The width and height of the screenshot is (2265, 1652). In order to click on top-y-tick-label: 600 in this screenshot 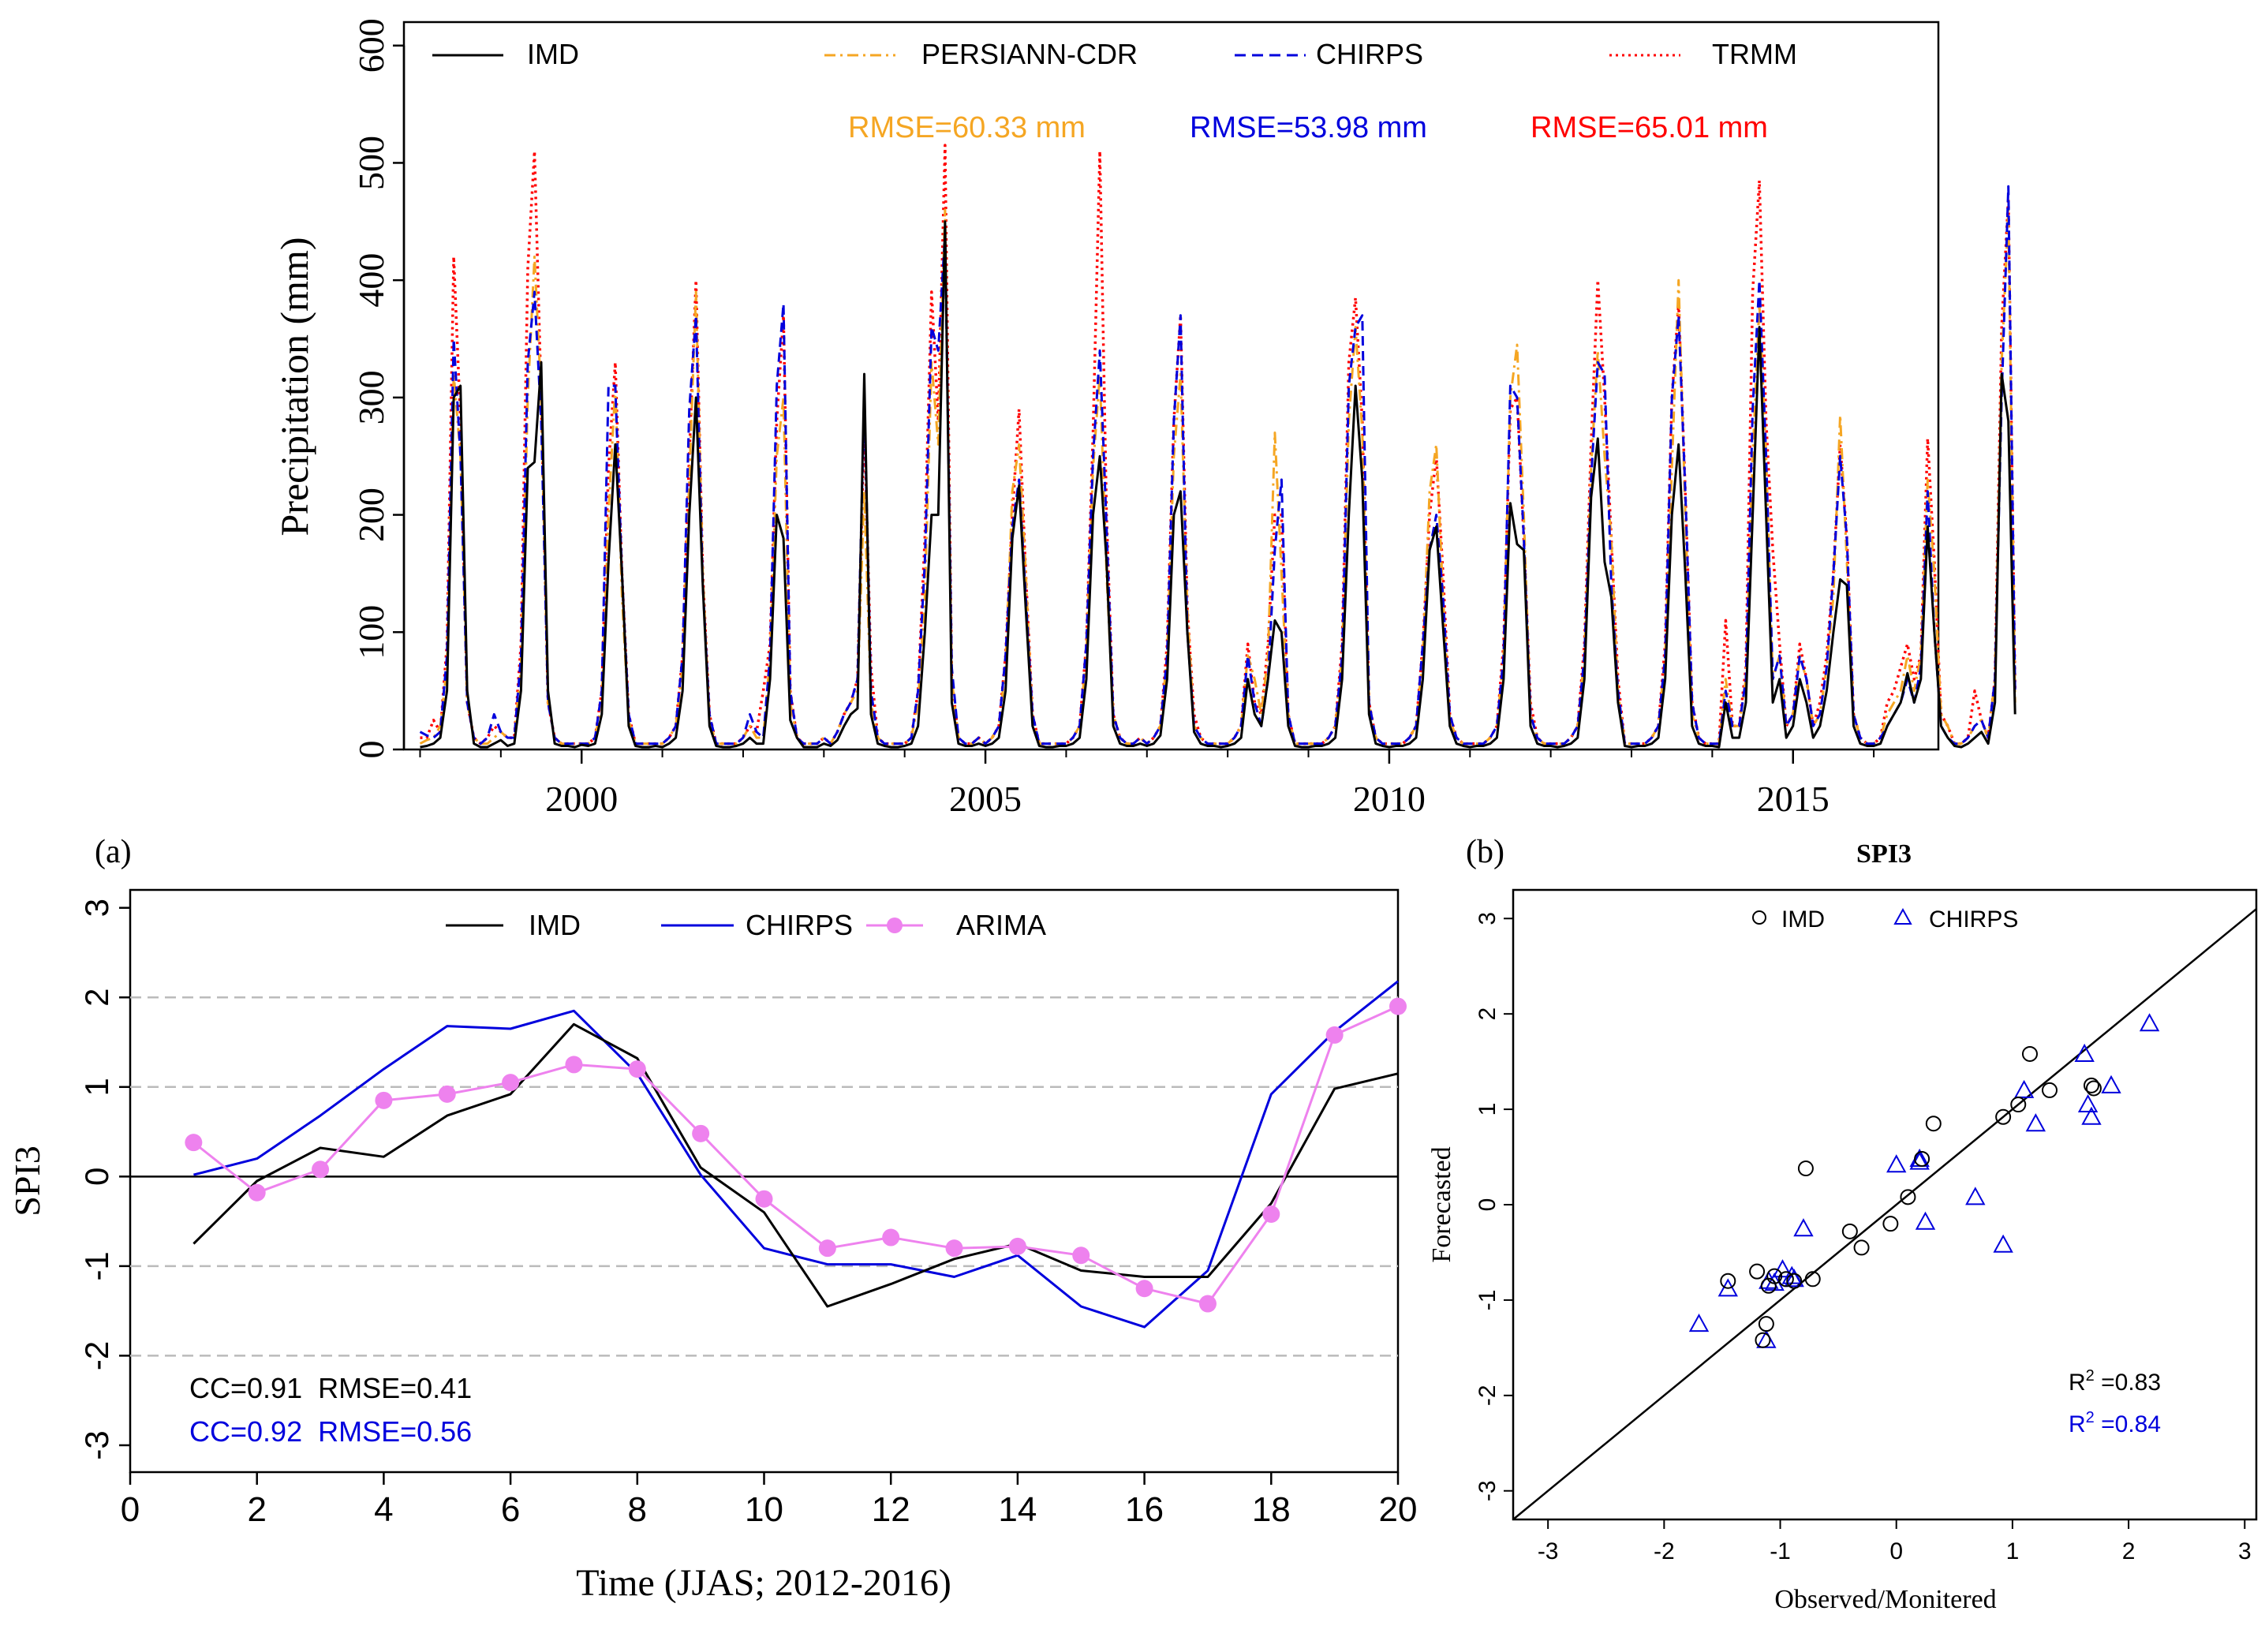, I will do `click(371, 45)`.